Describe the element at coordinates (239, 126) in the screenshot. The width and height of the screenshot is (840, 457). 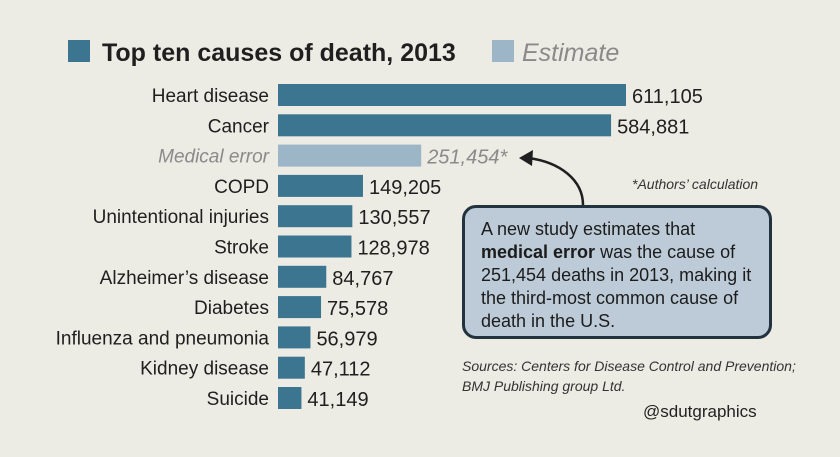
I see `category-label-cancer: Cancer` at that location.